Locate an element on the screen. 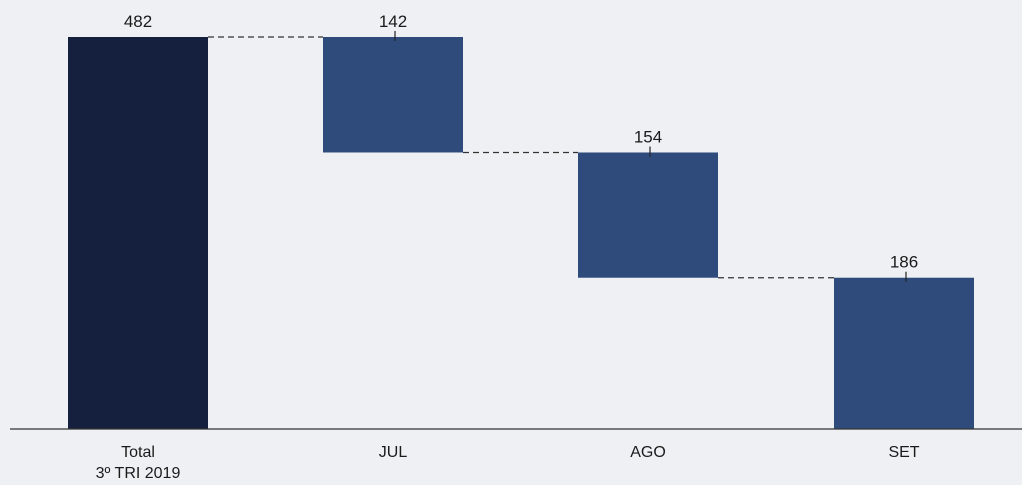 This screenshot has width=1022, height=485. category-label-2: AGO is located at coordinates (648, 452).